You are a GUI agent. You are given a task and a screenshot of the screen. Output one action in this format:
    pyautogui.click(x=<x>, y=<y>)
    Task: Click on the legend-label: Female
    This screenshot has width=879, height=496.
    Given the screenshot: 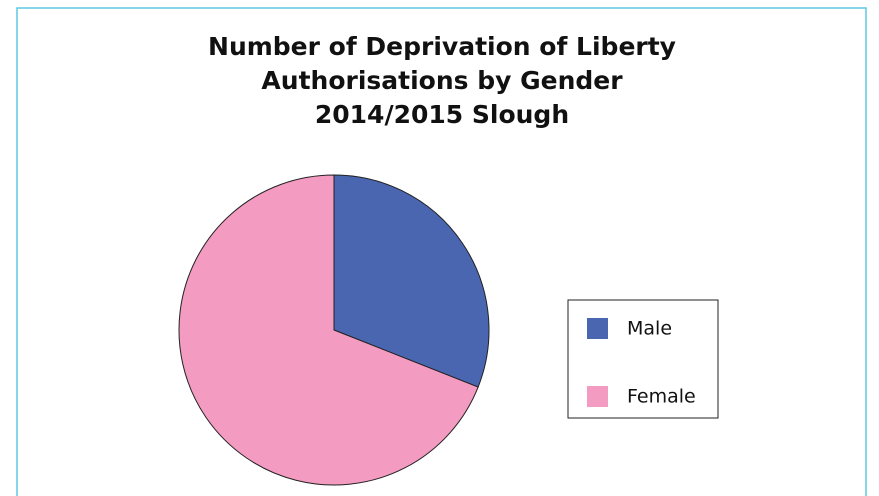 What is the action you would take?
    pyautogui.click(x=661, y=397)
    